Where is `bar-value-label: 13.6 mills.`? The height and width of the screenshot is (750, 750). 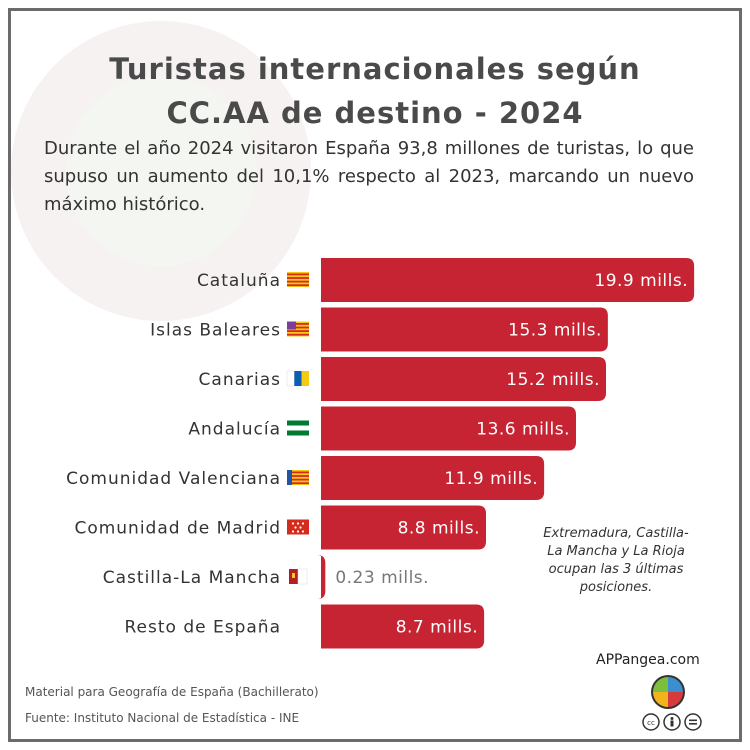
bar-value-label: 13.6 mills. is located at coordinates (523, 430).